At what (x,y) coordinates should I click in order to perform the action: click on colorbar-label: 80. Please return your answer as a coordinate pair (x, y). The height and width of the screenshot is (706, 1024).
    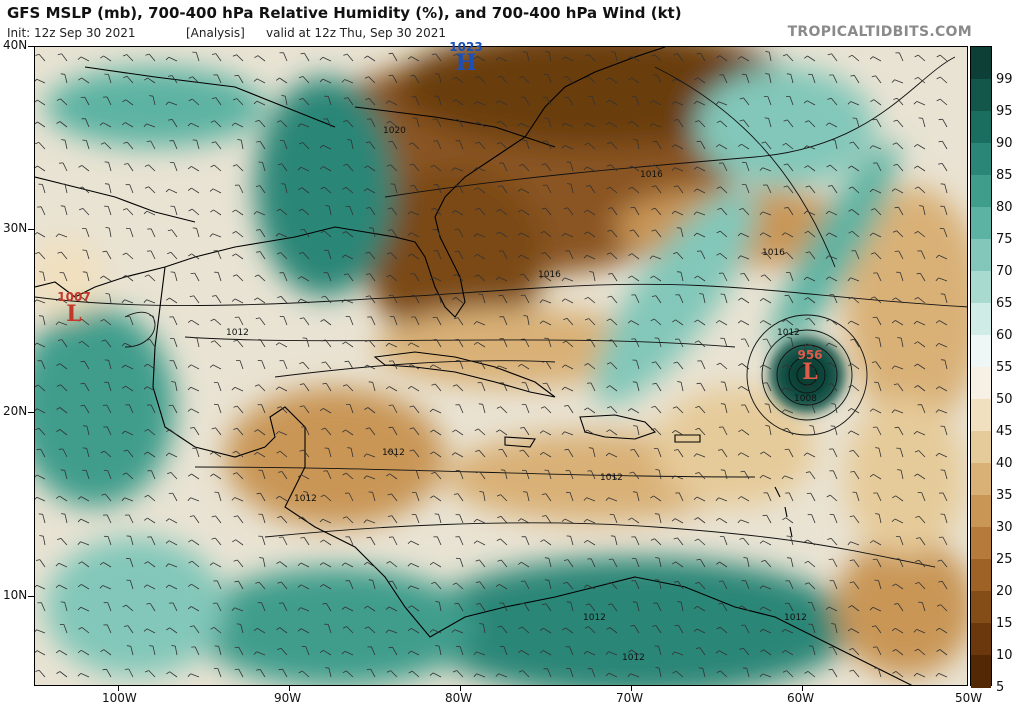
    Looking at the image, I should click on (1004, 207).